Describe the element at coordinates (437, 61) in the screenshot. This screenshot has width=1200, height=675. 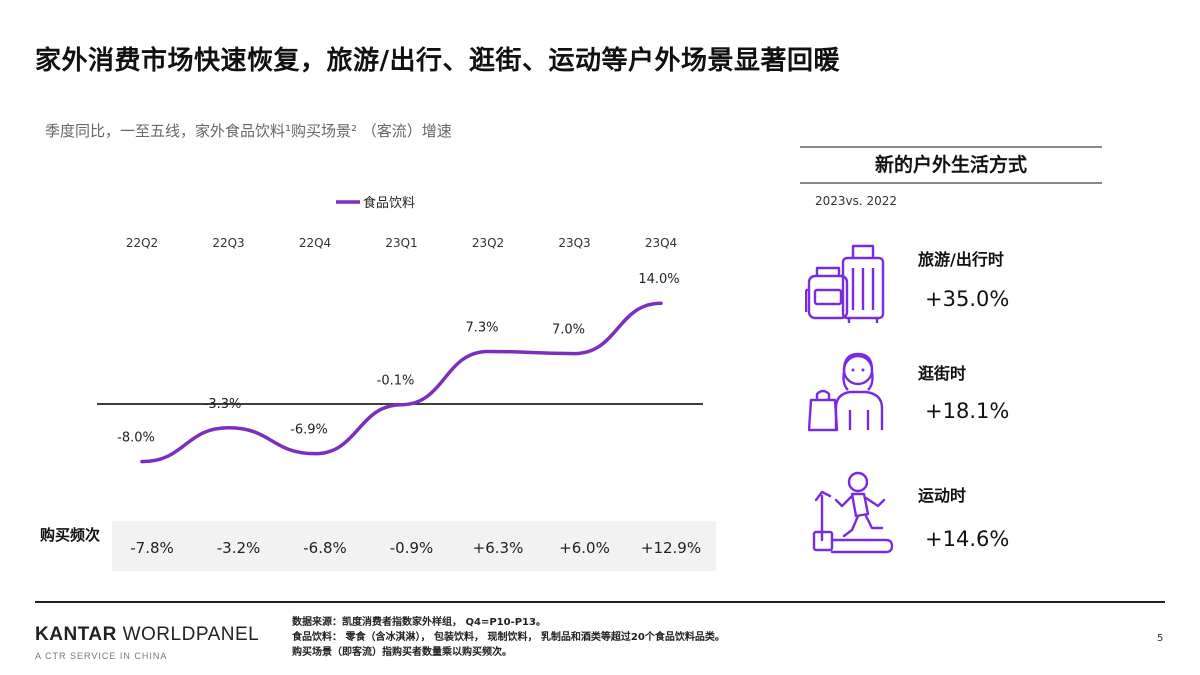
I see `page-title: 家外消费市场快速恢复，旅游/出行、逛街、运动等户外场景显著回暖` at that location.